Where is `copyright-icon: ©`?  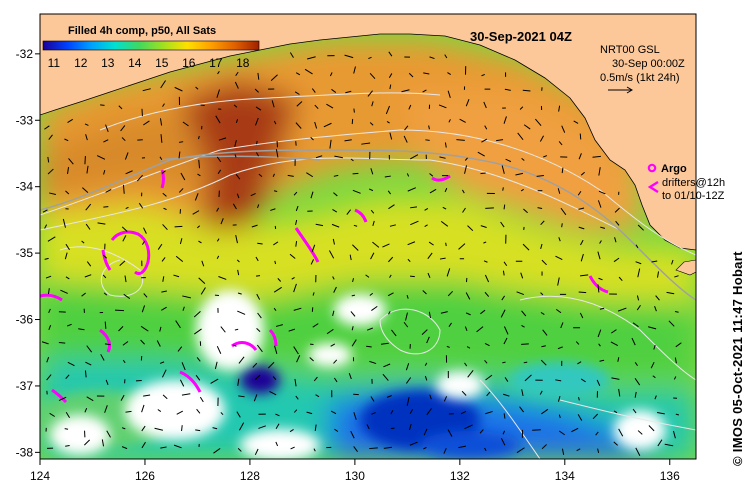 copyright-icon: © is located at coordinates (737, 461).